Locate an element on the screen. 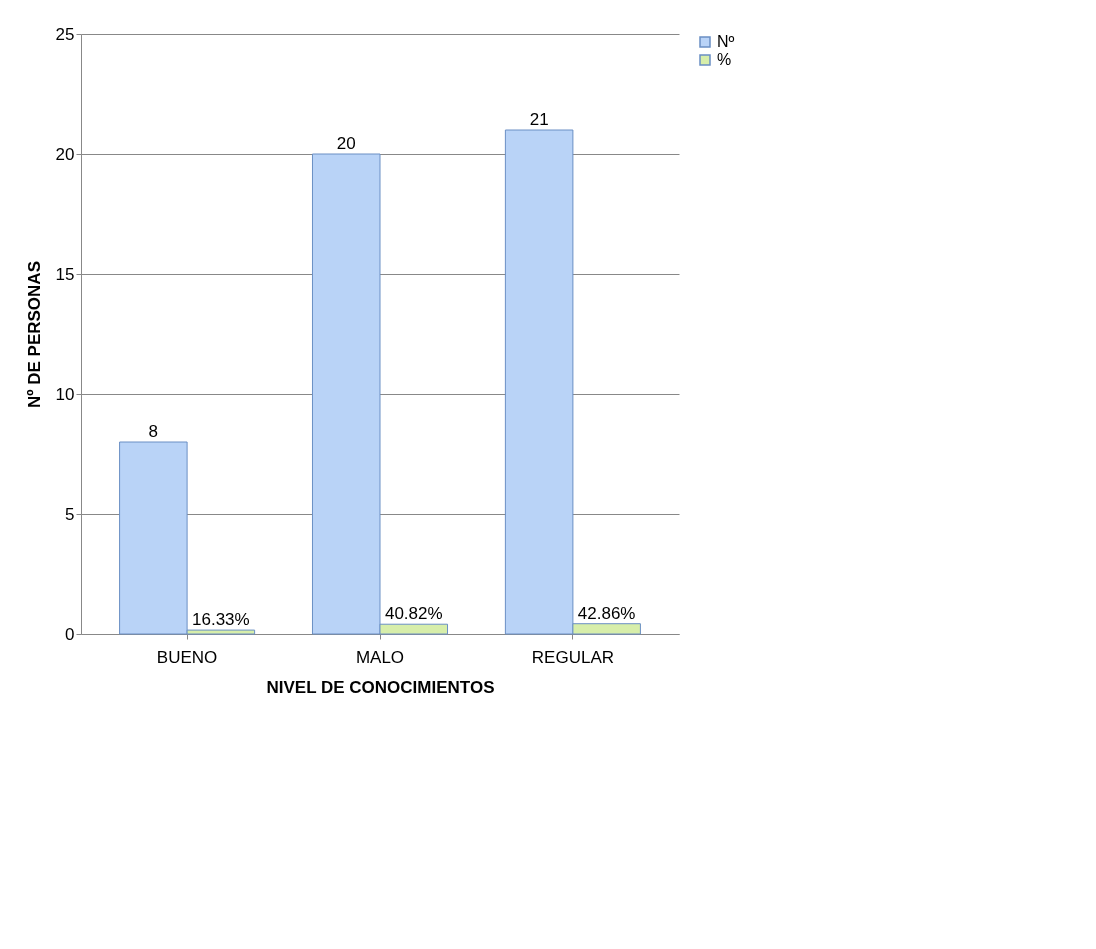 The width and height of the screenshot is (1096, 949). y-tick-label: 15 is located at coordinates (65, 274).